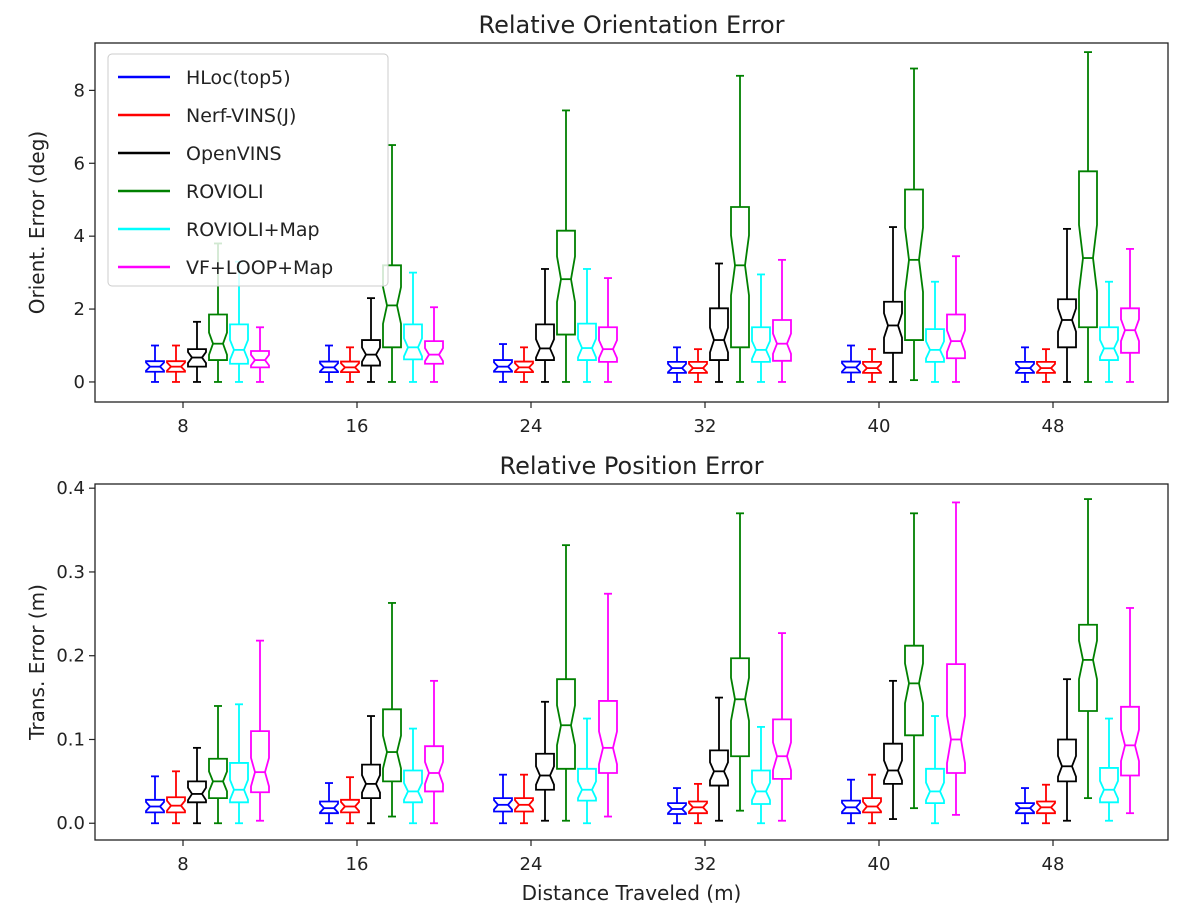  Describe the element at coordinates (695, 315) in the screenshot. I see `series-VF+LOOP+Map` at that location.